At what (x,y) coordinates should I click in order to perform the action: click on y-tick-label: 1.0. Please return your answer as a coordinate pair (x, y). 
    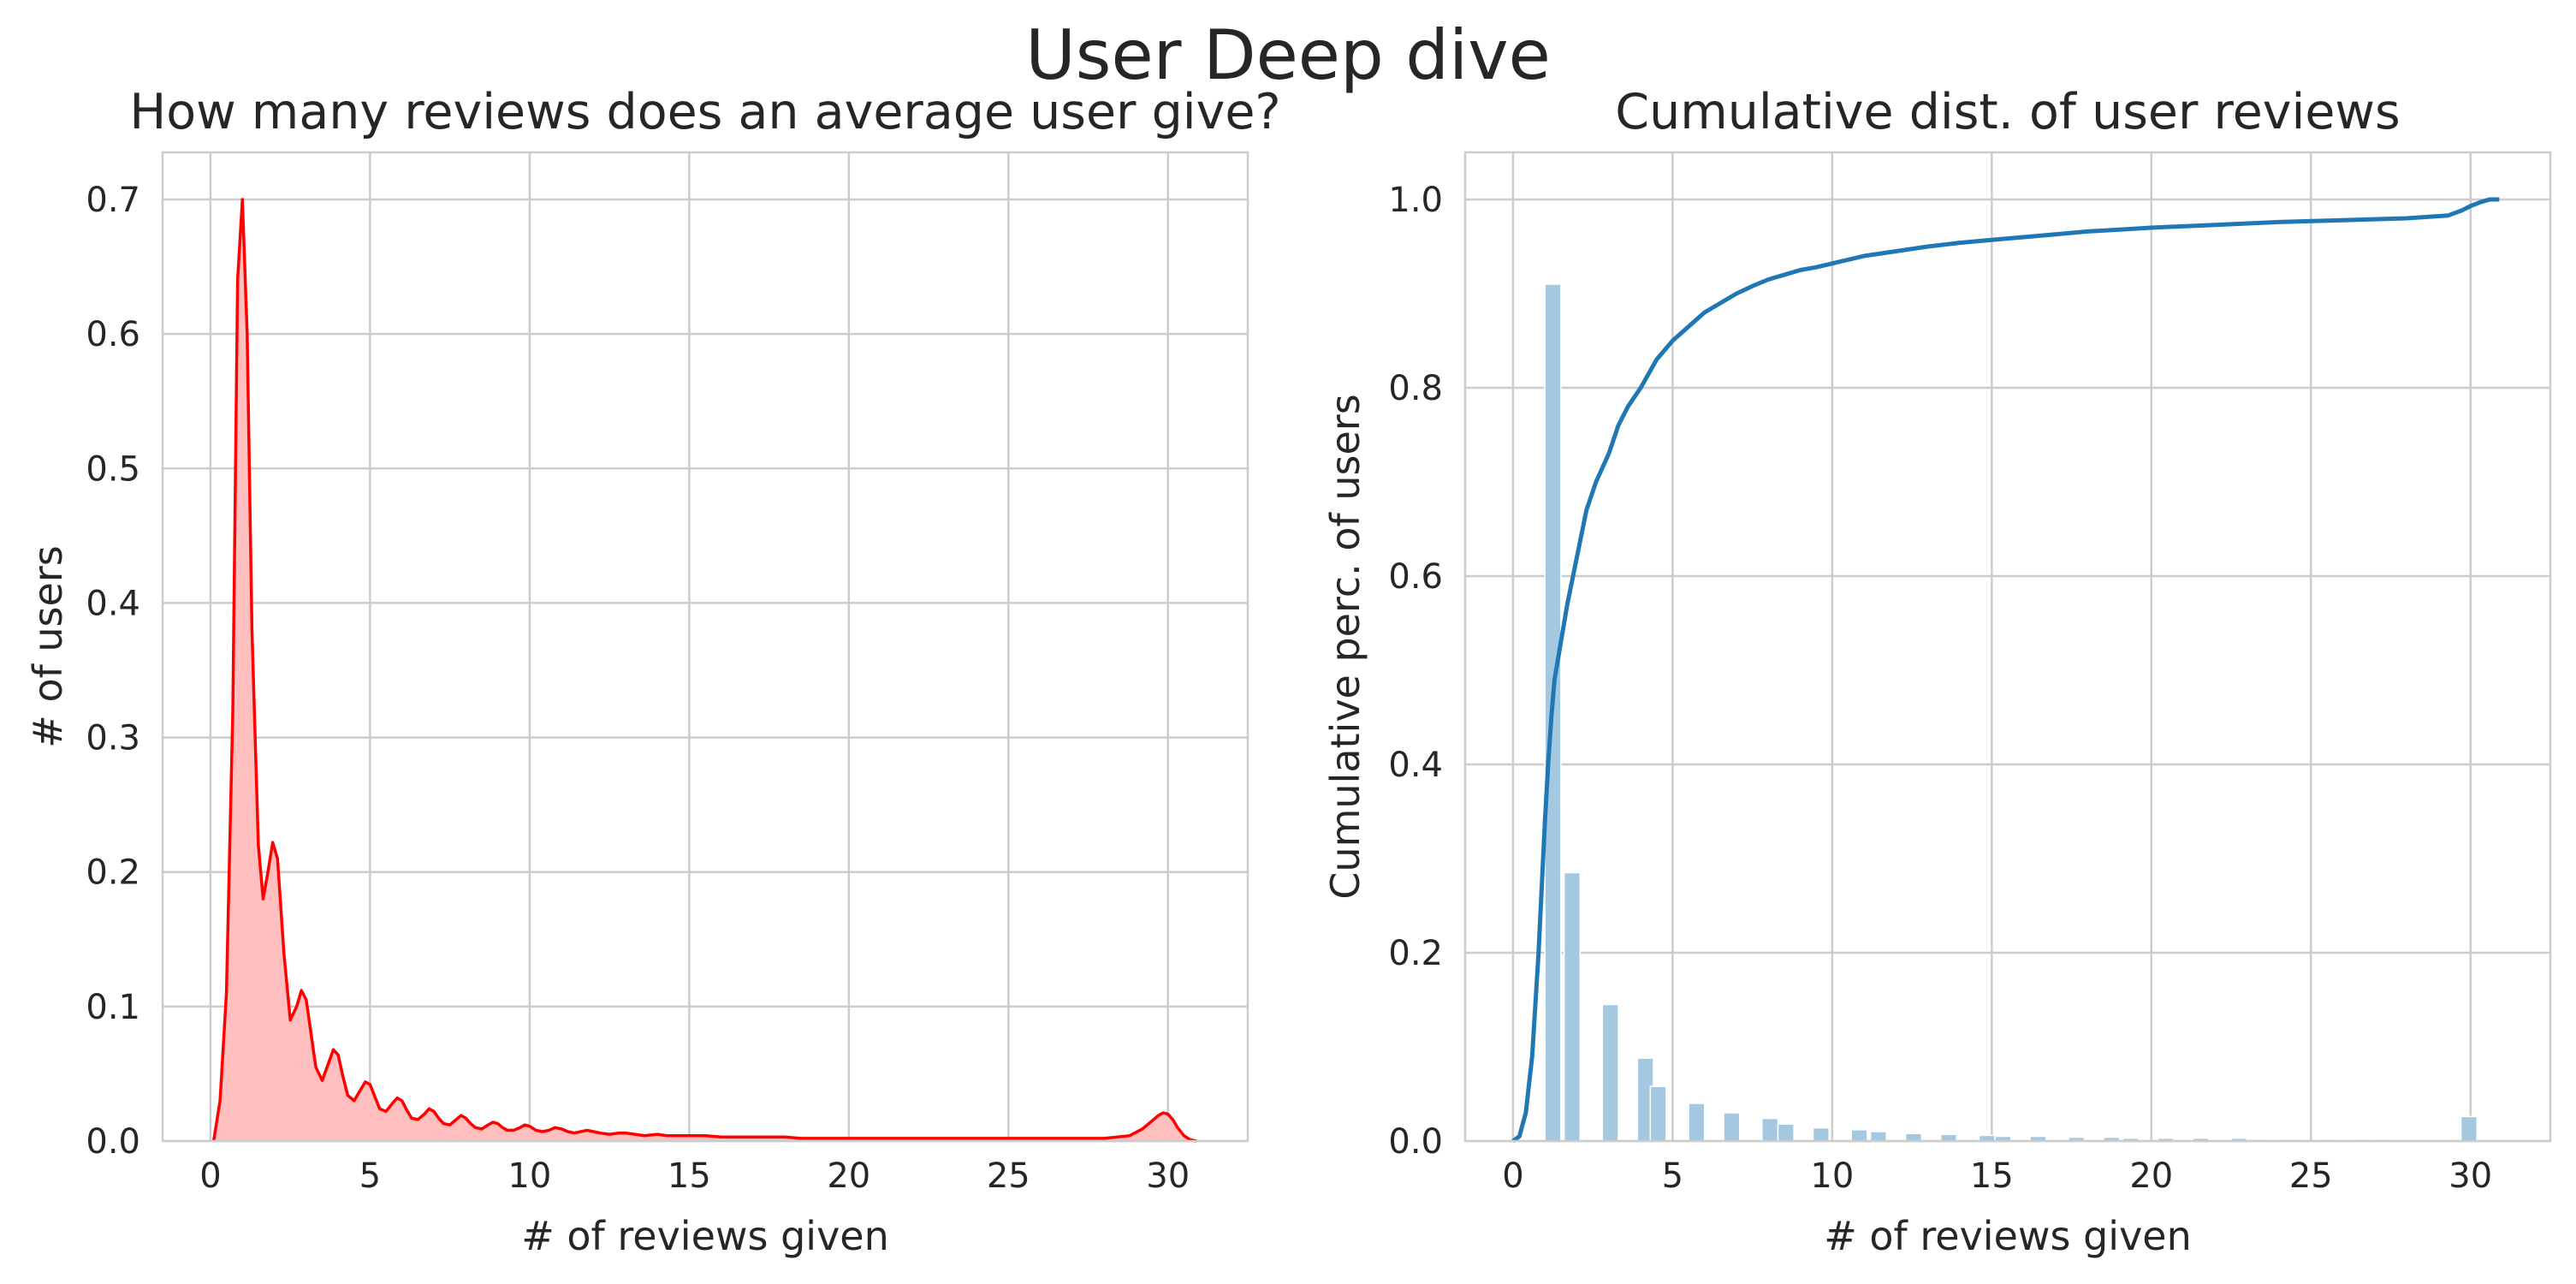
    Looking at the image, I should click on (1415, 200).